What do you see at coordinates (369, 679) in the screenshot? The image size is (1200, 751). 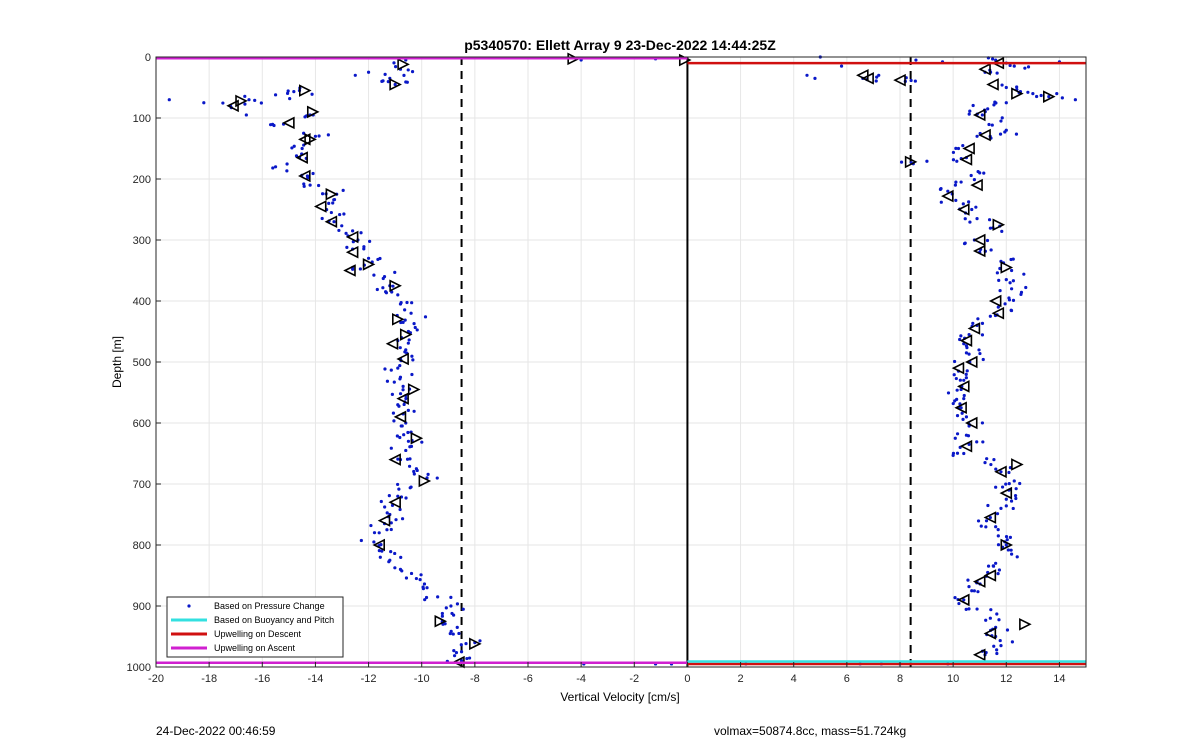 I see `x-tick-label: -12` at bounding box center [369, 679].